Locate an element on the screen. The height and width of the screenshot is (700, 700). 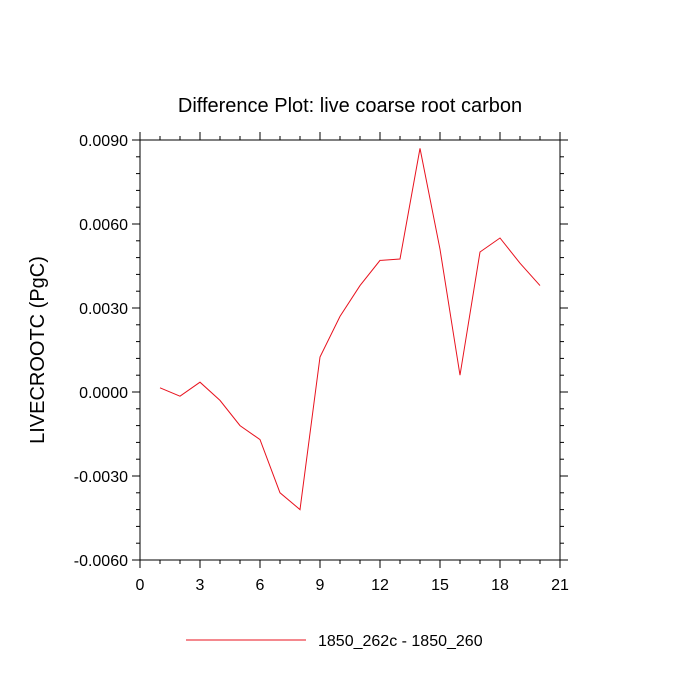
y-tick-label: 0.0060 is located at coordinates (103, 225).